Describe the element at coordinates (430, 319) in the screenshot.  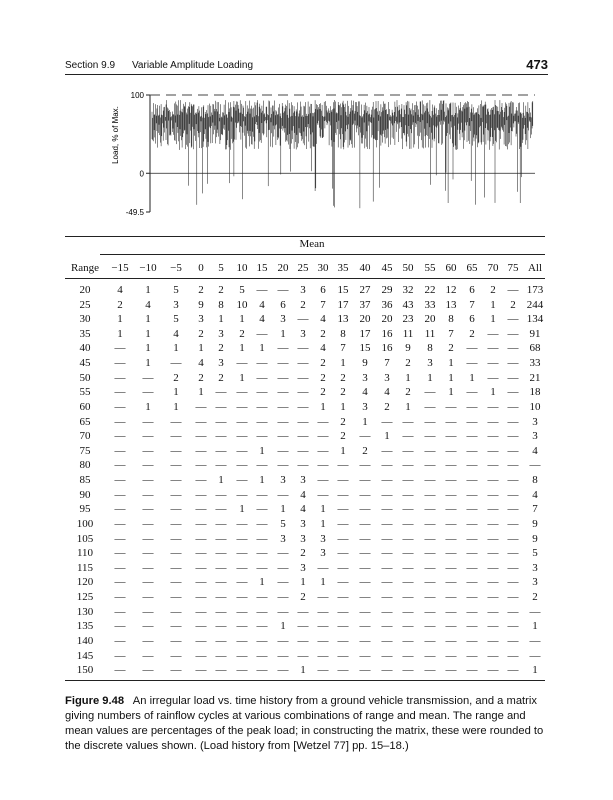
I see `cell: 20` at that location.